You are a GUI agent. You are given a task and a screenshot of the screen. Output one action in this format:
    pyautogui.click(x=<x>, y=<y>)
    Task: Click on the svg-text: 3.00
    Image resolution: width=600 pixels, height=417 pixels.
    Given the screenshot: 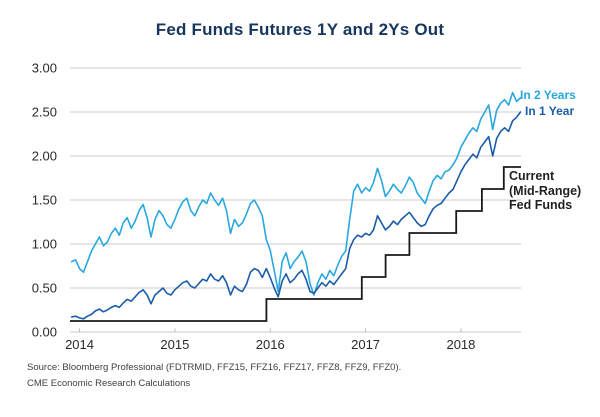 What is the action you would take?
    pyautogui.click(x=44, y=68)
    